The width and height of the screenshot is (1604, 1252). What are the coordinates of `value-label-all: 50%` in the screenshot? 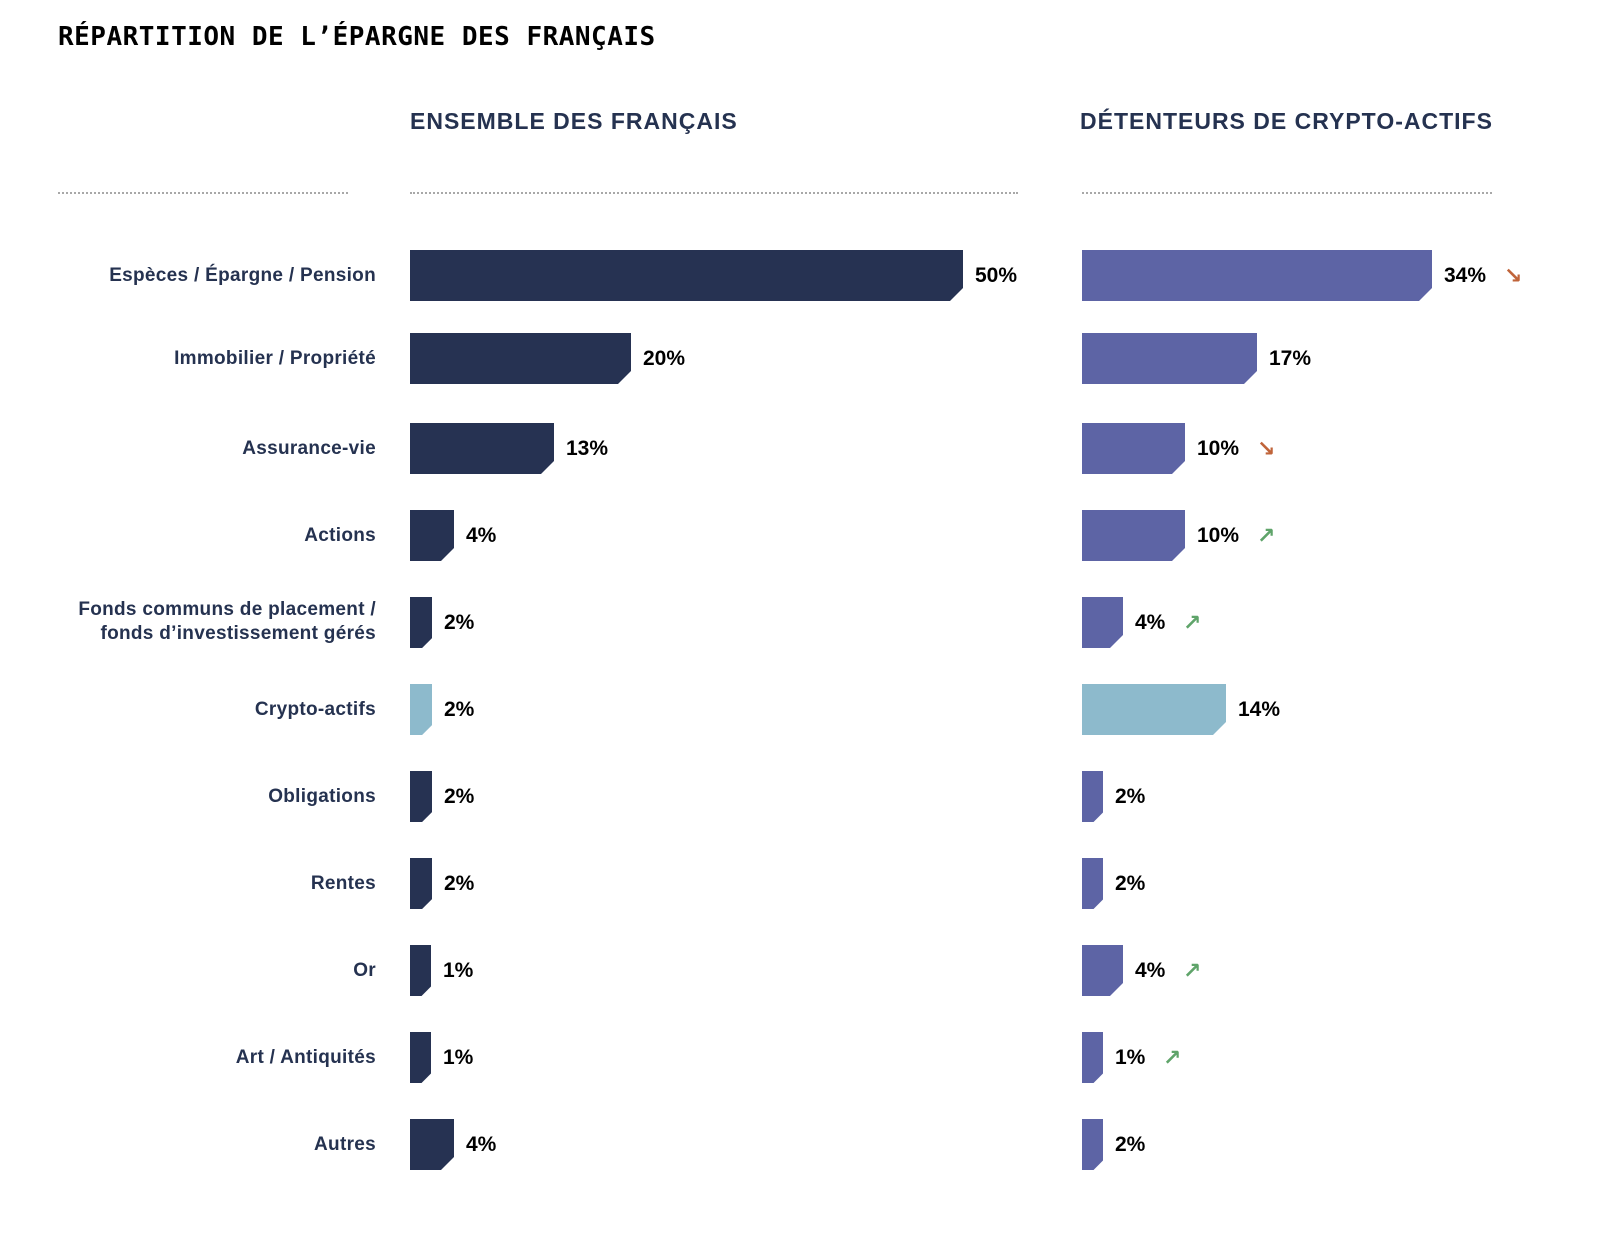 It's located at (996, 275).